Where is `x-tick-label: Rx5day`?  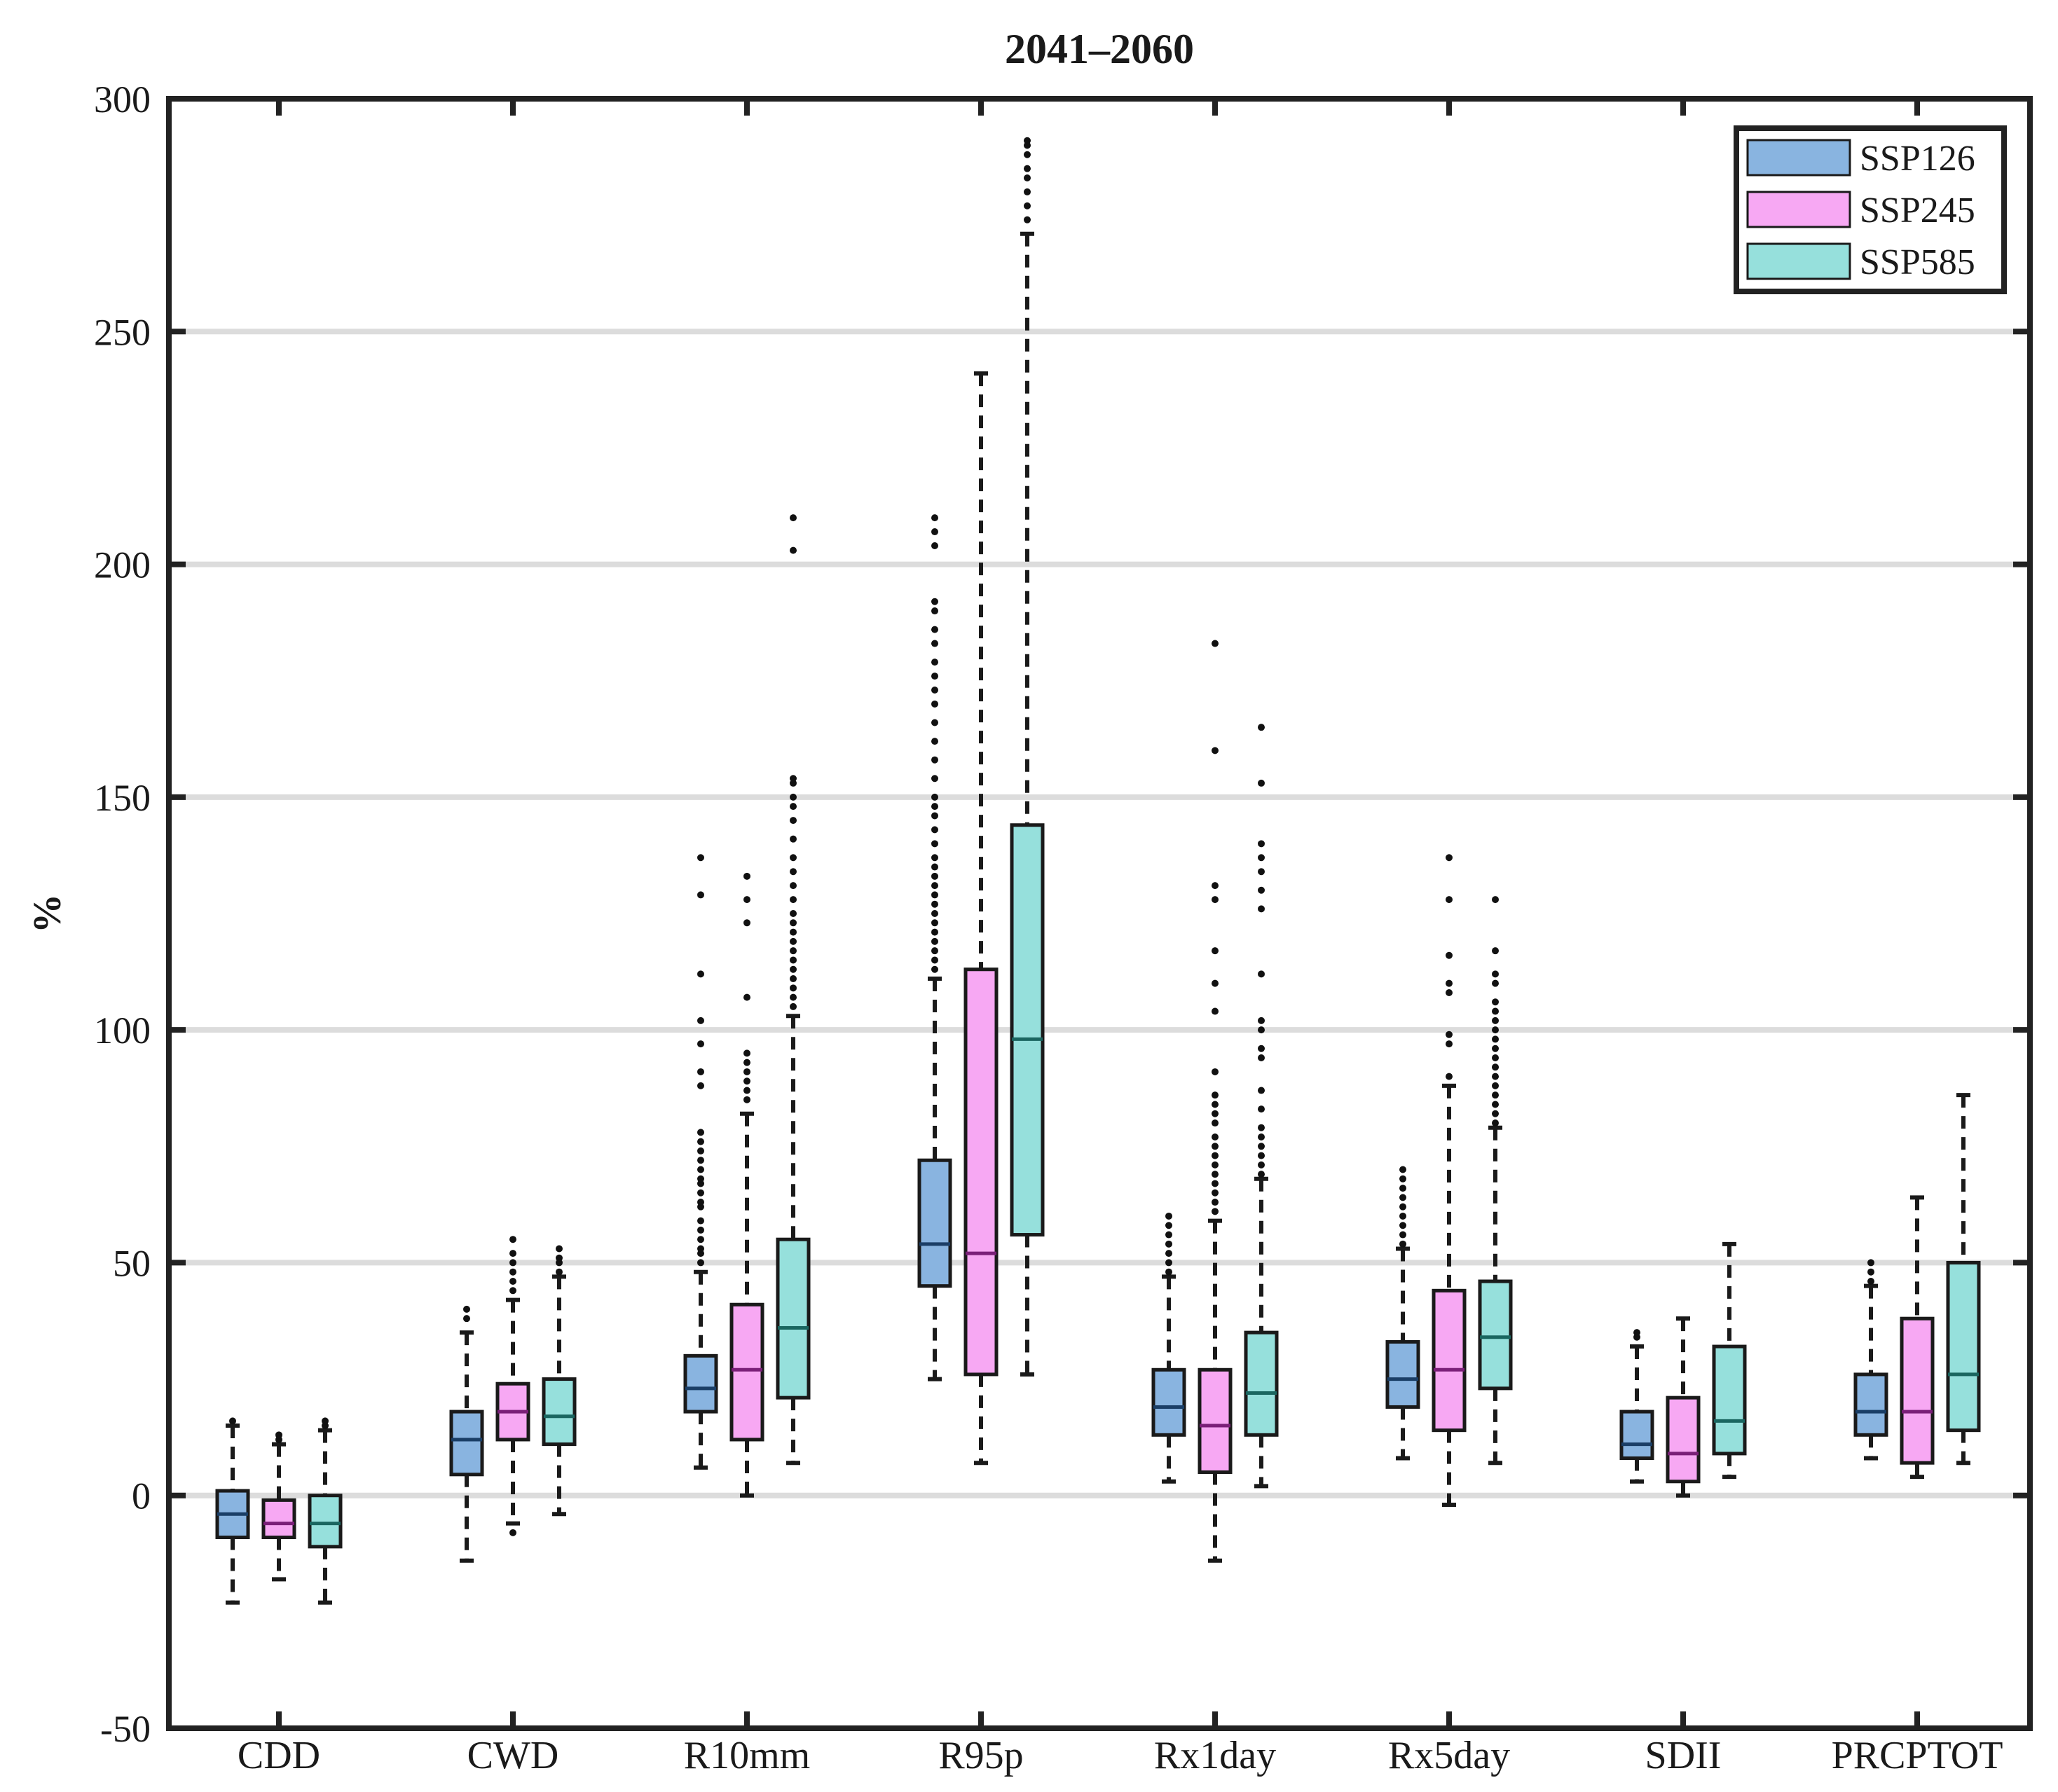
x-tick-label: Rx5day is located at coordinates (1449, 1755).